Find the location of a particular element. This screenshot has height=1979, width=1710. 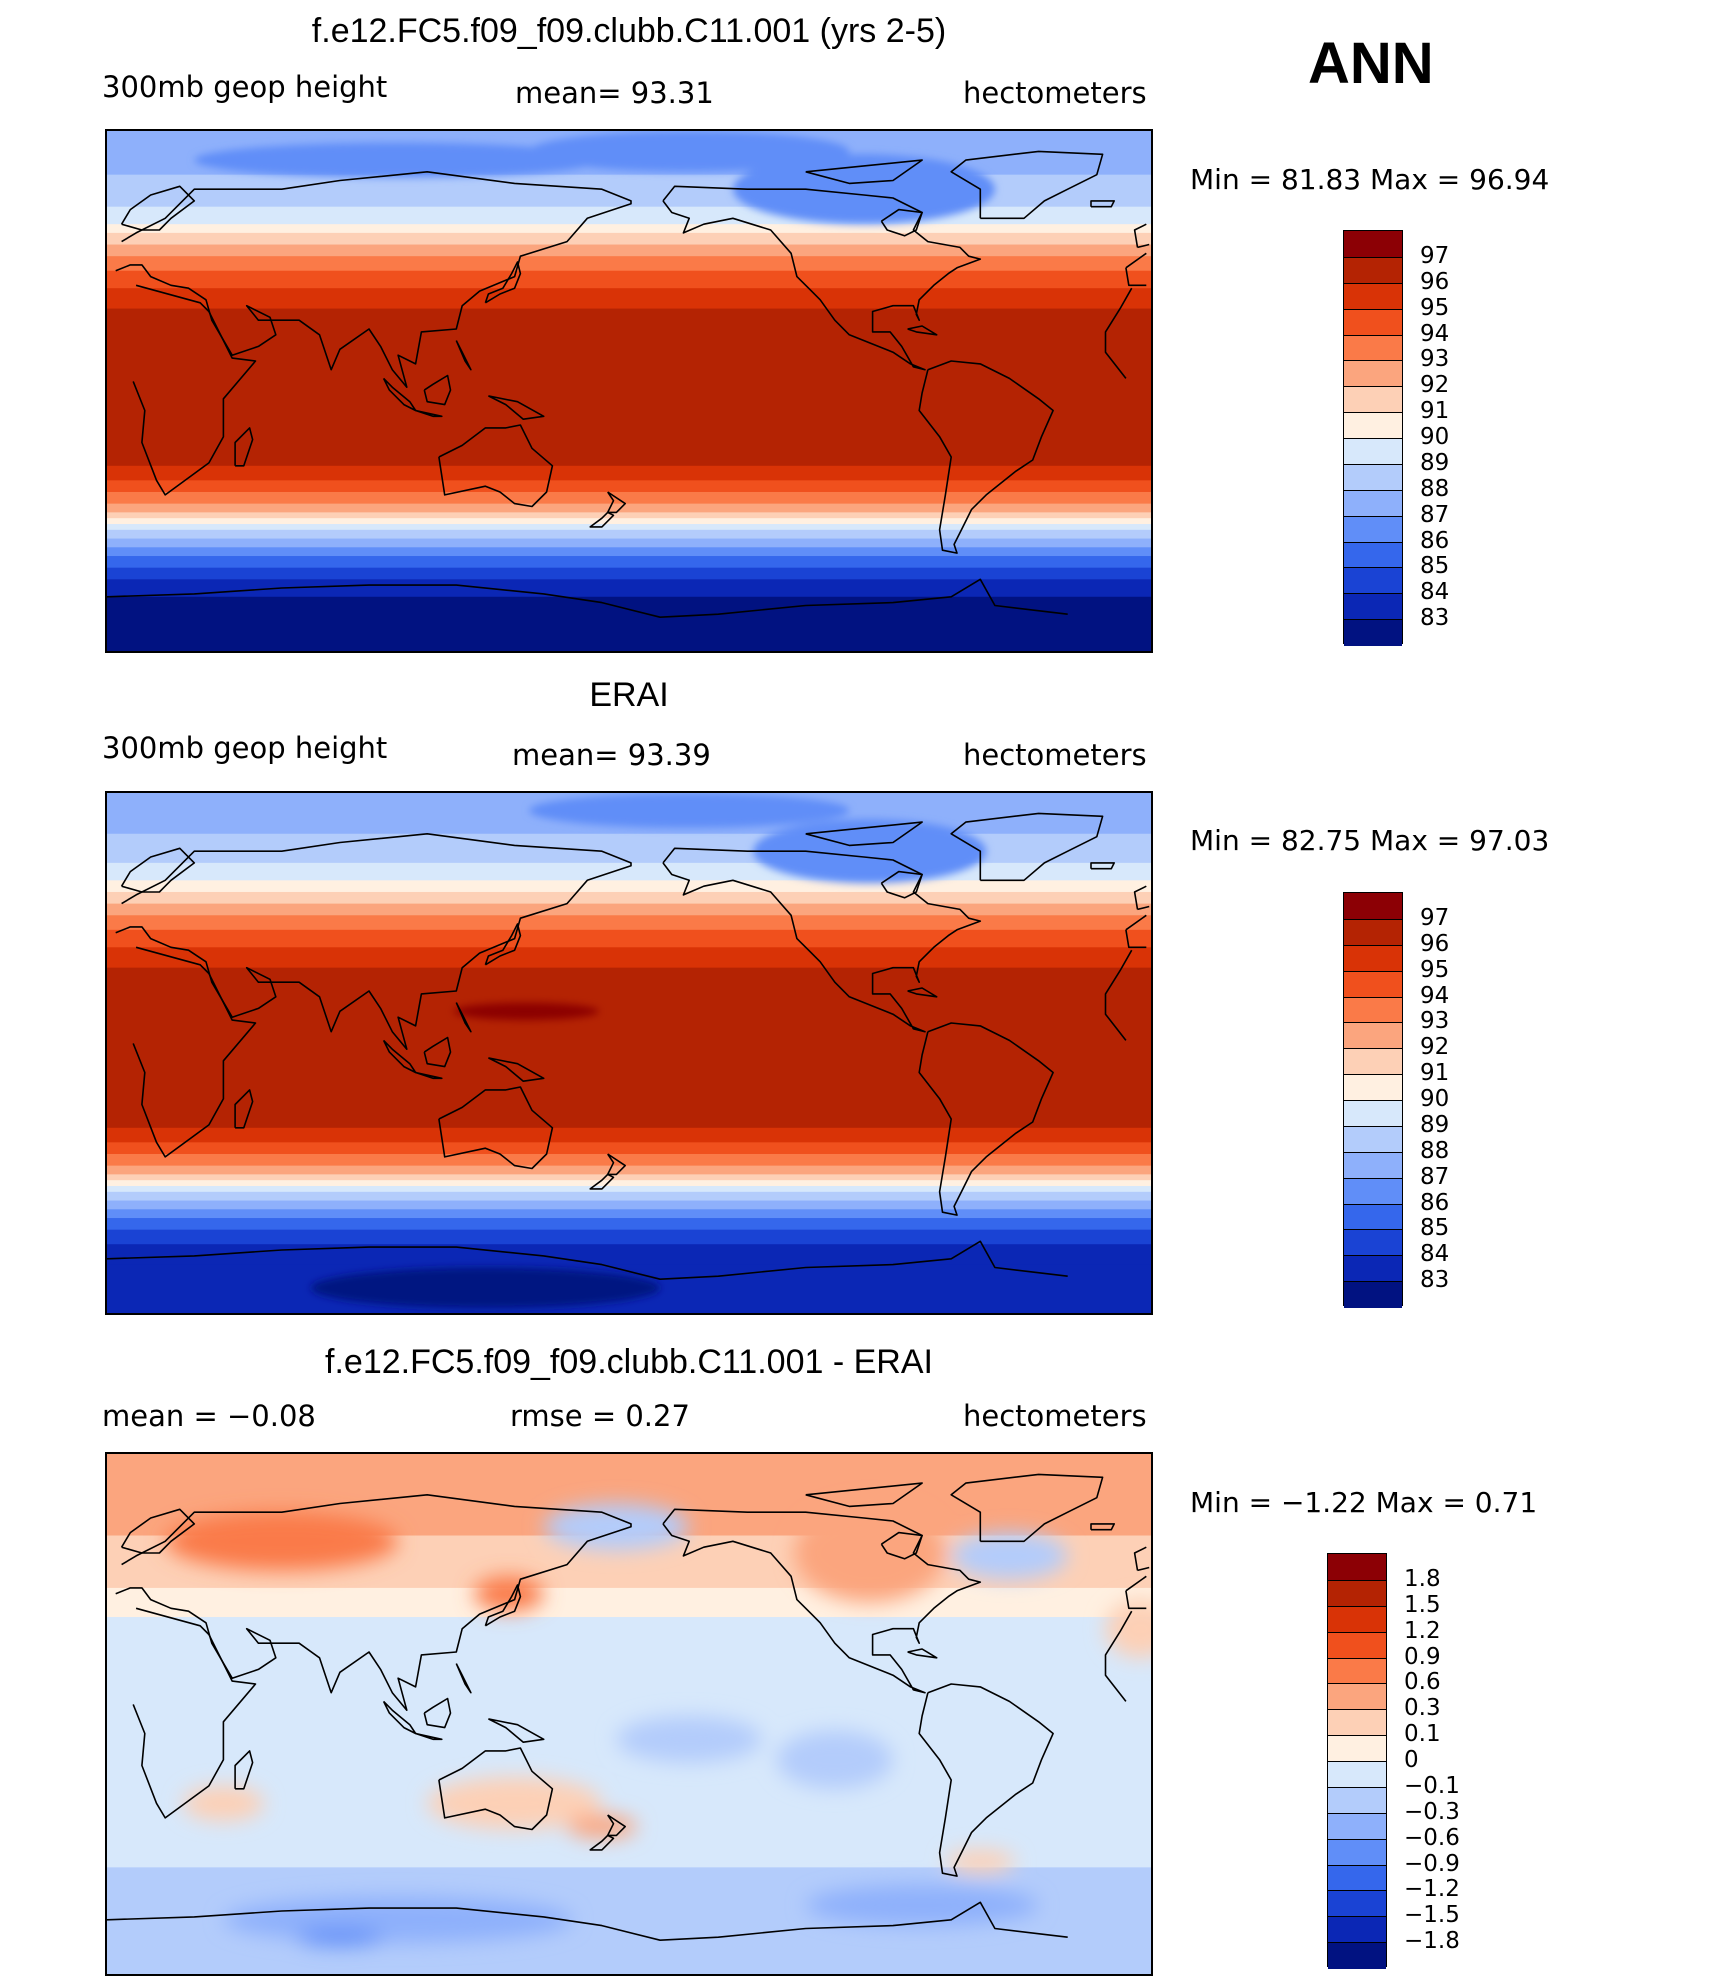

panel-1-variable-label: 300mb geop height is located at coordinates (245, 87).